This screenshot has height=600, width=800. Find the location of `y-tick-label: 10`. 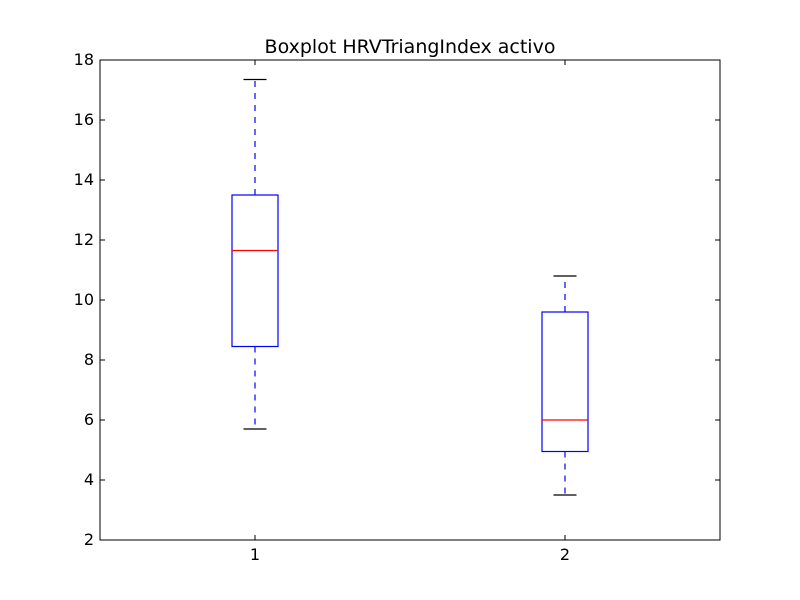

y-tick-label: 10 is located at coordinates (84, 299).